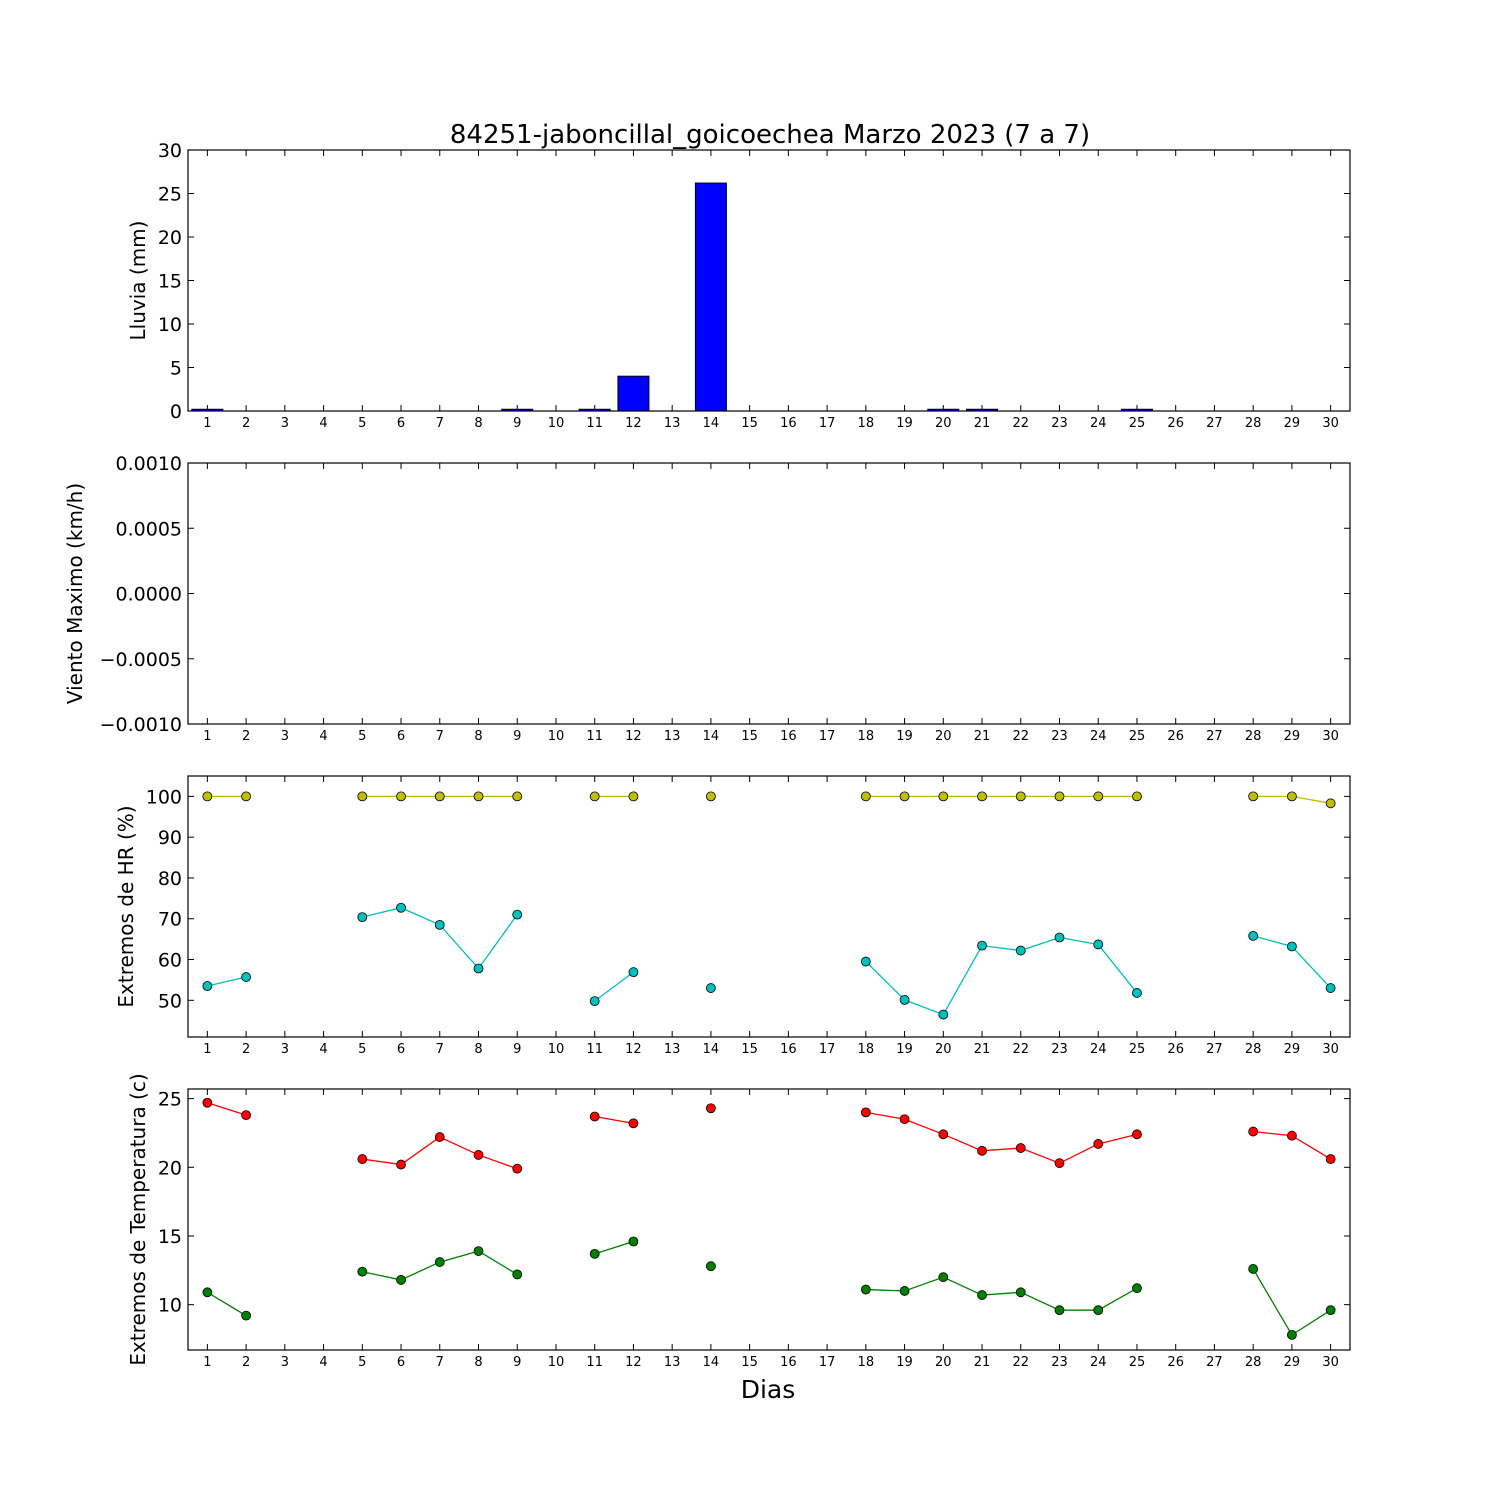 This screenshot has width=1500, height=1500. I want to click on y-axis-label: Viento Maximo (km/h), so click(75, 593).